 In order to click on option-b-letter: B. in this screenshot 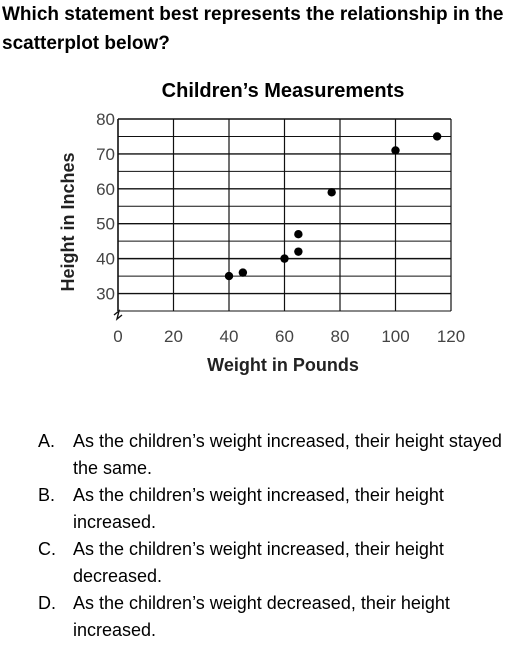, I will do `click(47, 495)`.